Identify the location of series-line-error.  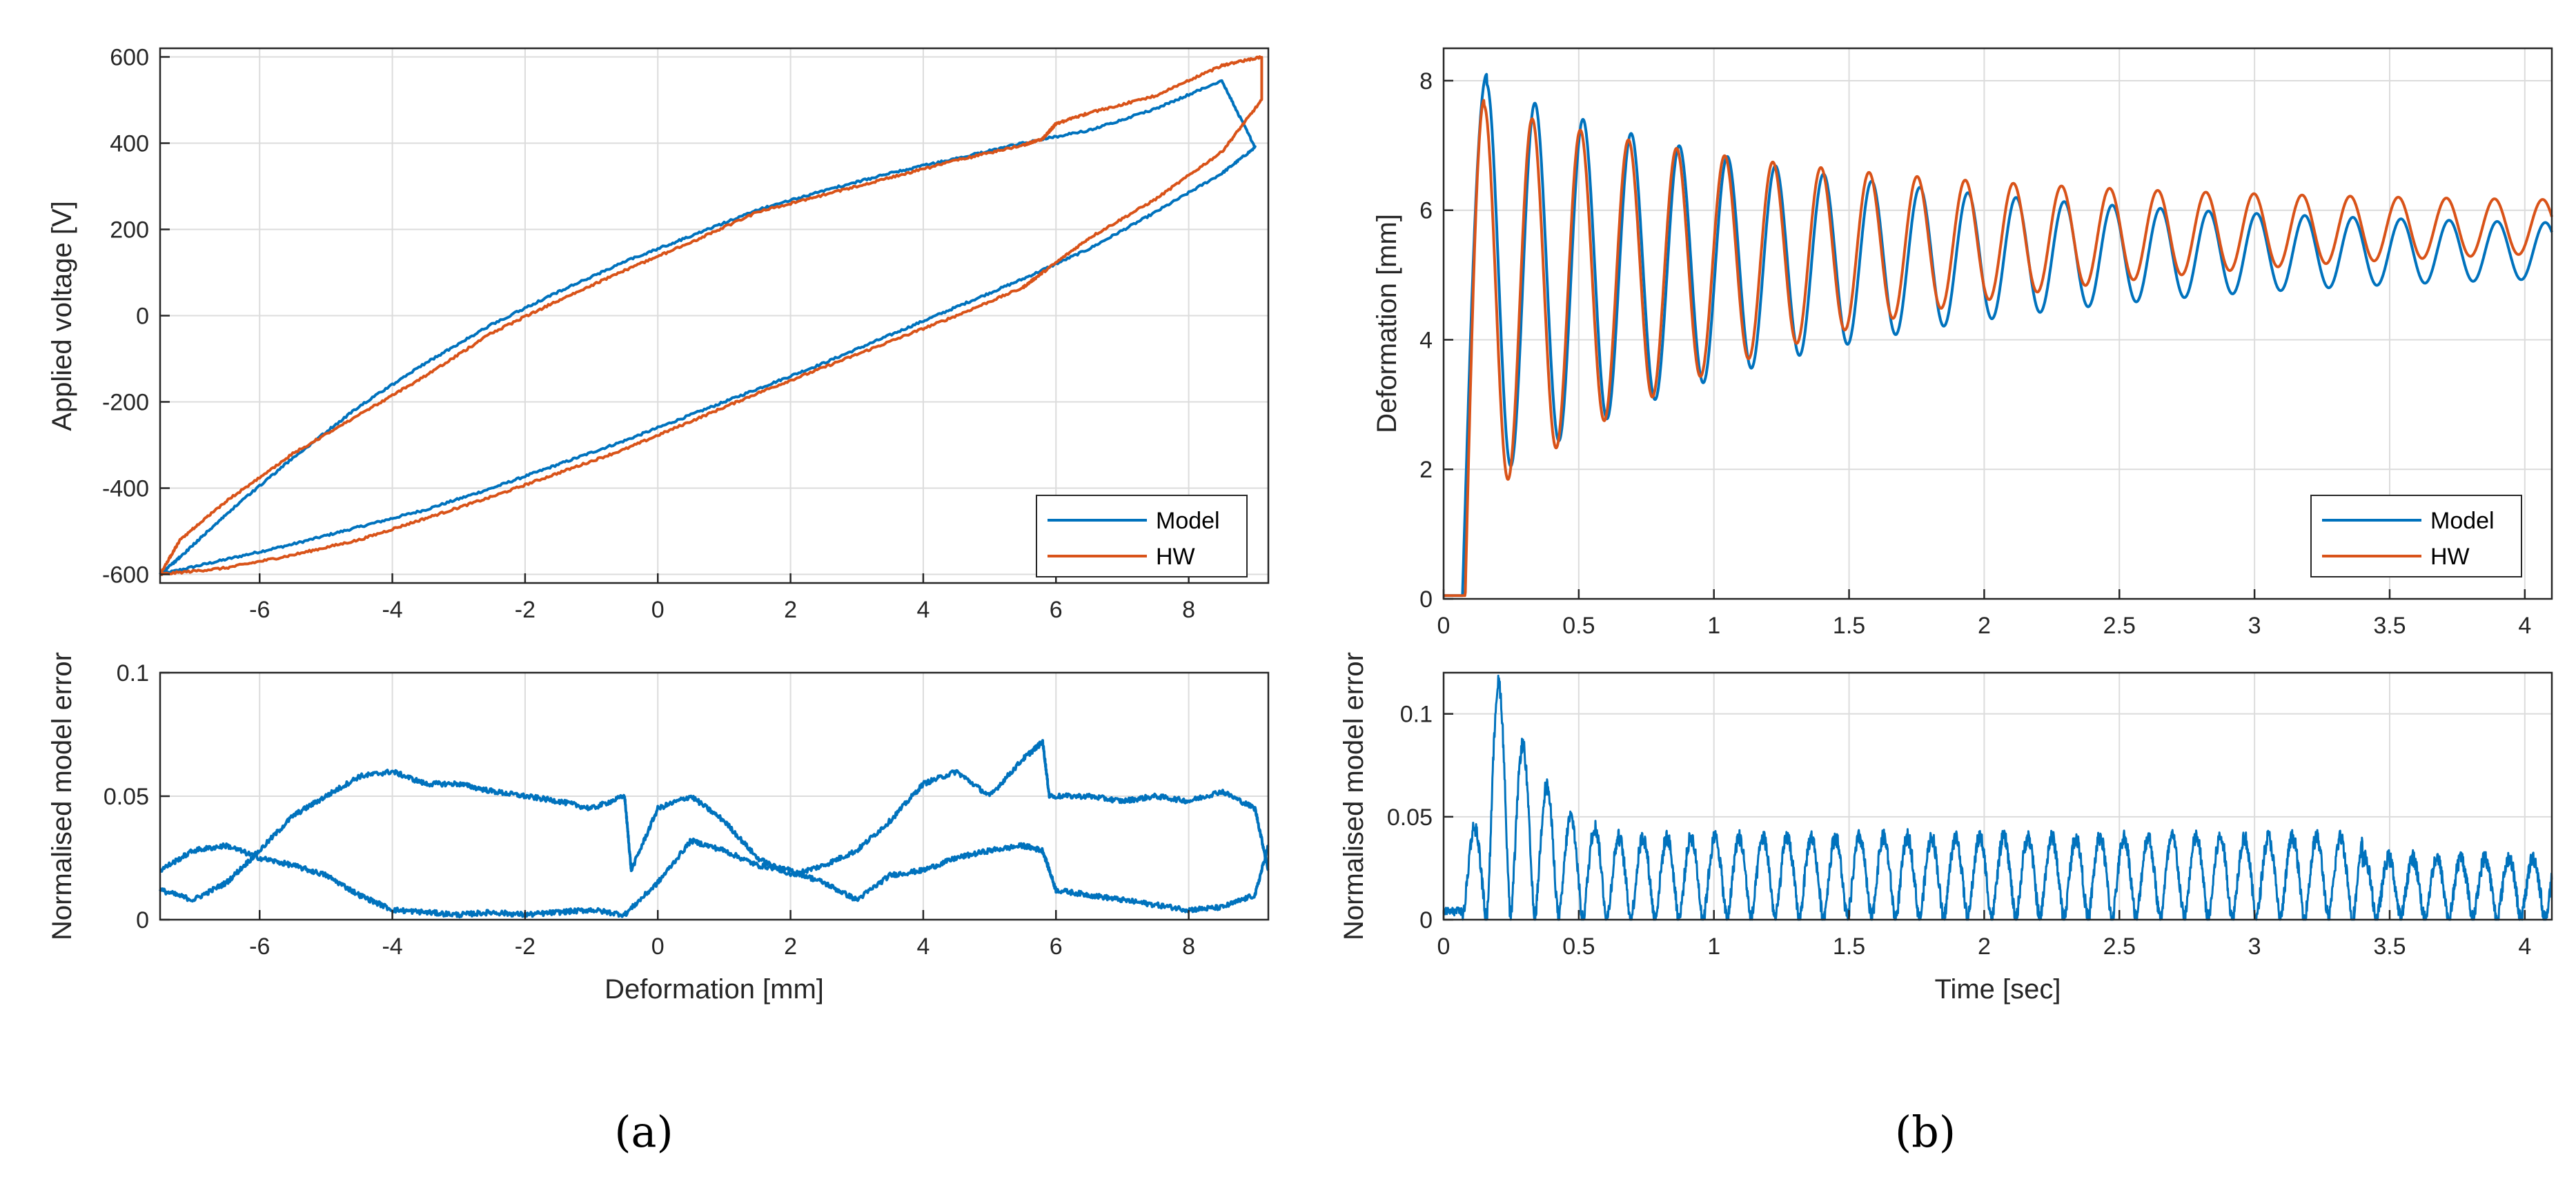
(1997, 797).